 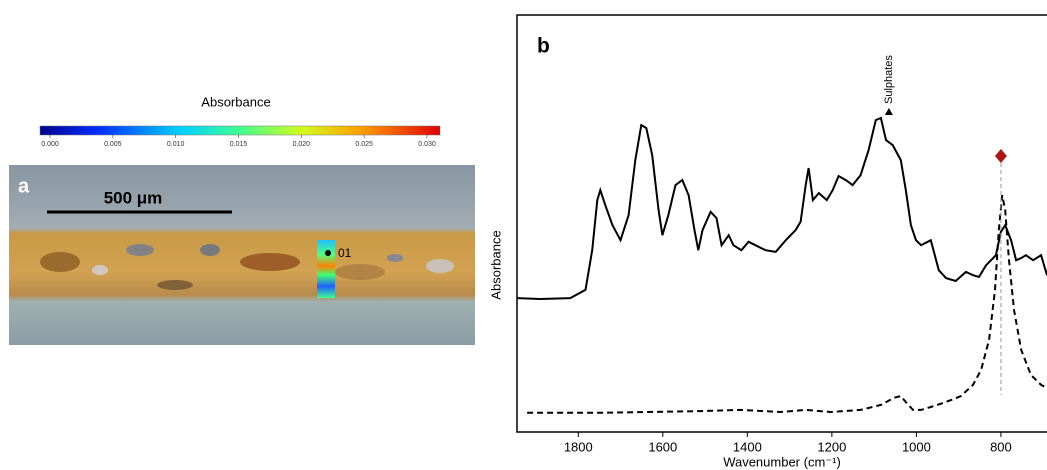 I want to click on x-tick-label: 800, so click(x=1001, y=446).